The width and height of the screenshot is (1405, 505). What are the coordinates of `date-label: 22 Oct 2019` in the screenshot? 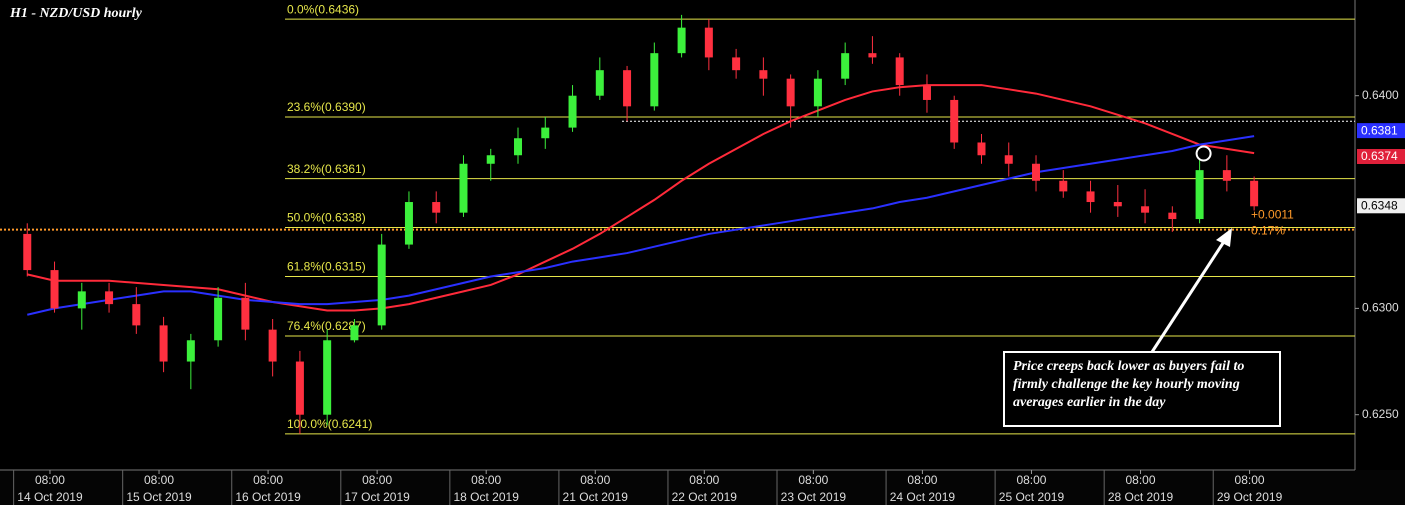 It's located at (705, 497).